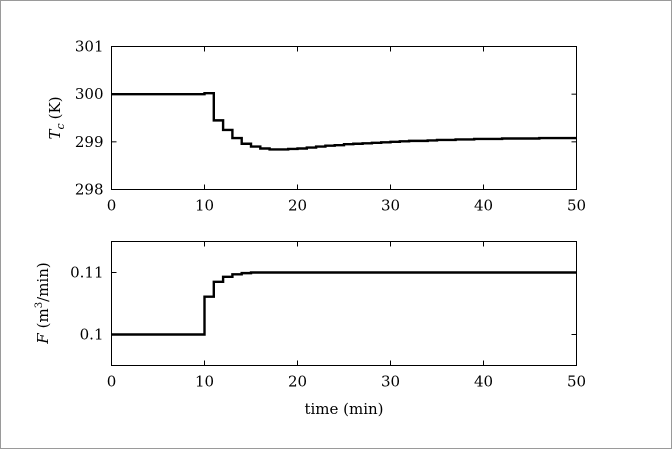 The image size is (672, 449). I want to click on temperature-y-tick-label: 301, so click(89, 47).